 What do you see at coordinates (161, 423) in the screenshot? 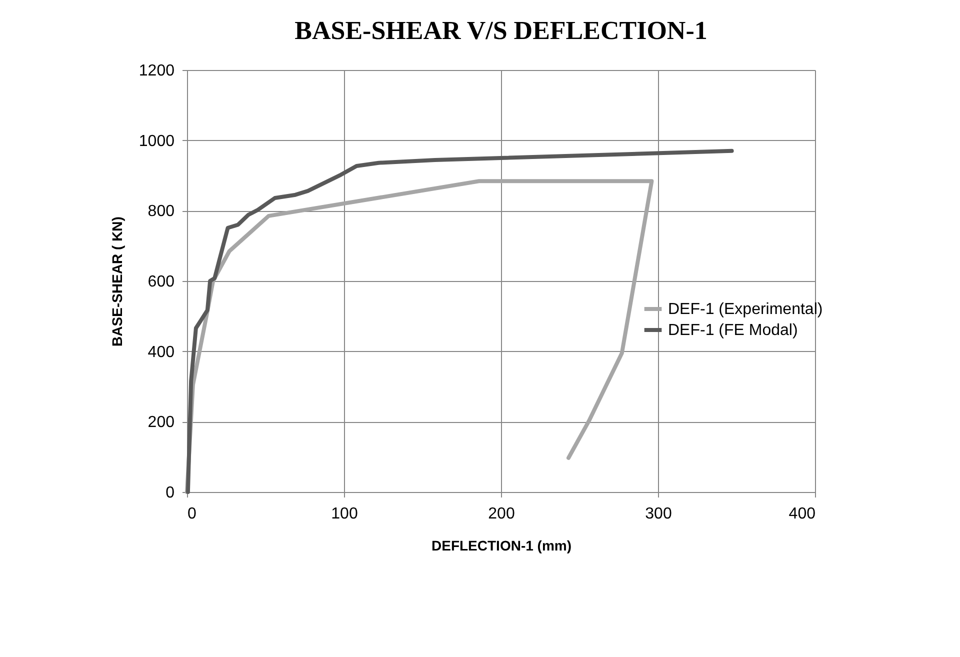
I see `y-tick-label: 200` at bounding box center [161, 423].